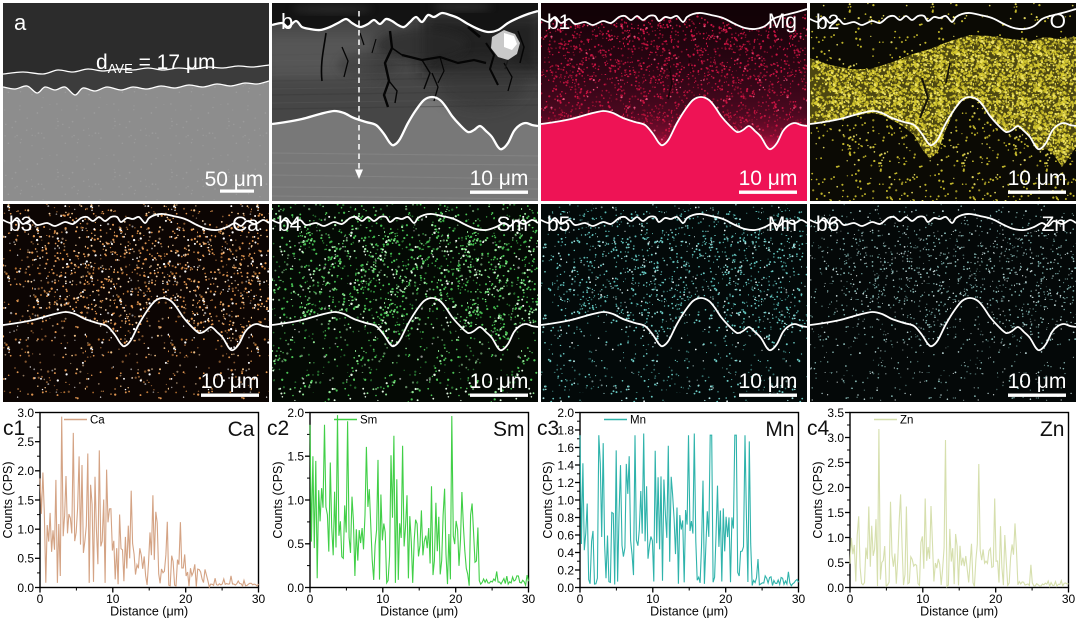 Image resolution: width=1080 pixels, height=620 pixels. I want to click on svg-text: 50 μm, so click(234, 179).